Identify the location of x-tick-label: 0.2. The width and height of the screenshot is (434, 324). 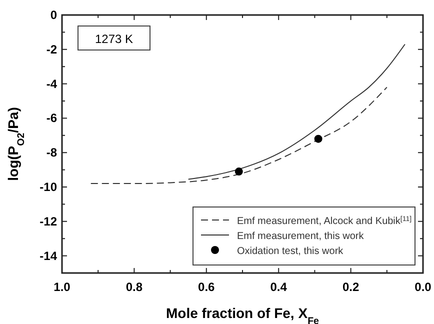
(351, 287).